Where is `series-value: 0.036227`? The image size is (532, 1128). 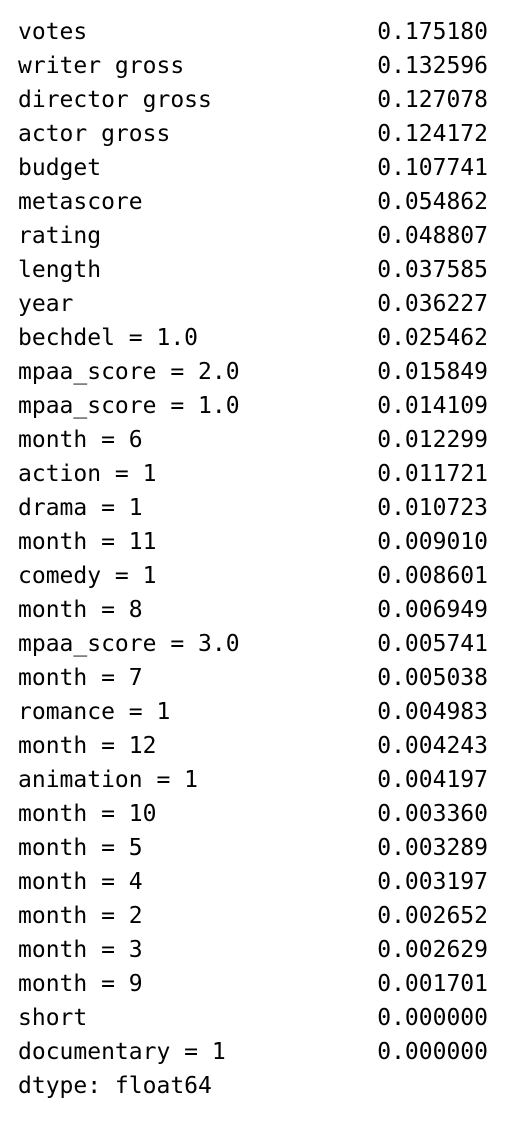
series-value: 0.036227 is located at coordinates (432, 304).